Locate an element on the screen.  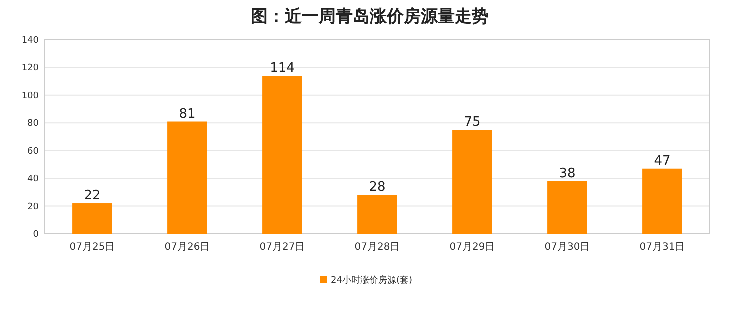
xtick: 07月31日 is located at coordinates (663, 247).